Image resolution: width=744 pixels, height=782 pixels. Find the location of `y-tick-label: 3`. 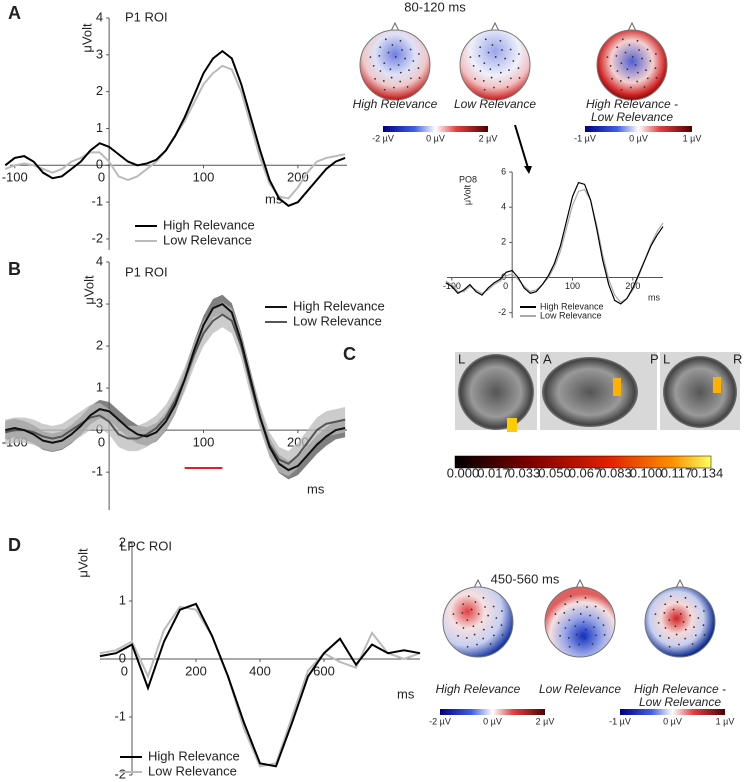

y-tick-label: 3 is located at coordinates (99, 302).